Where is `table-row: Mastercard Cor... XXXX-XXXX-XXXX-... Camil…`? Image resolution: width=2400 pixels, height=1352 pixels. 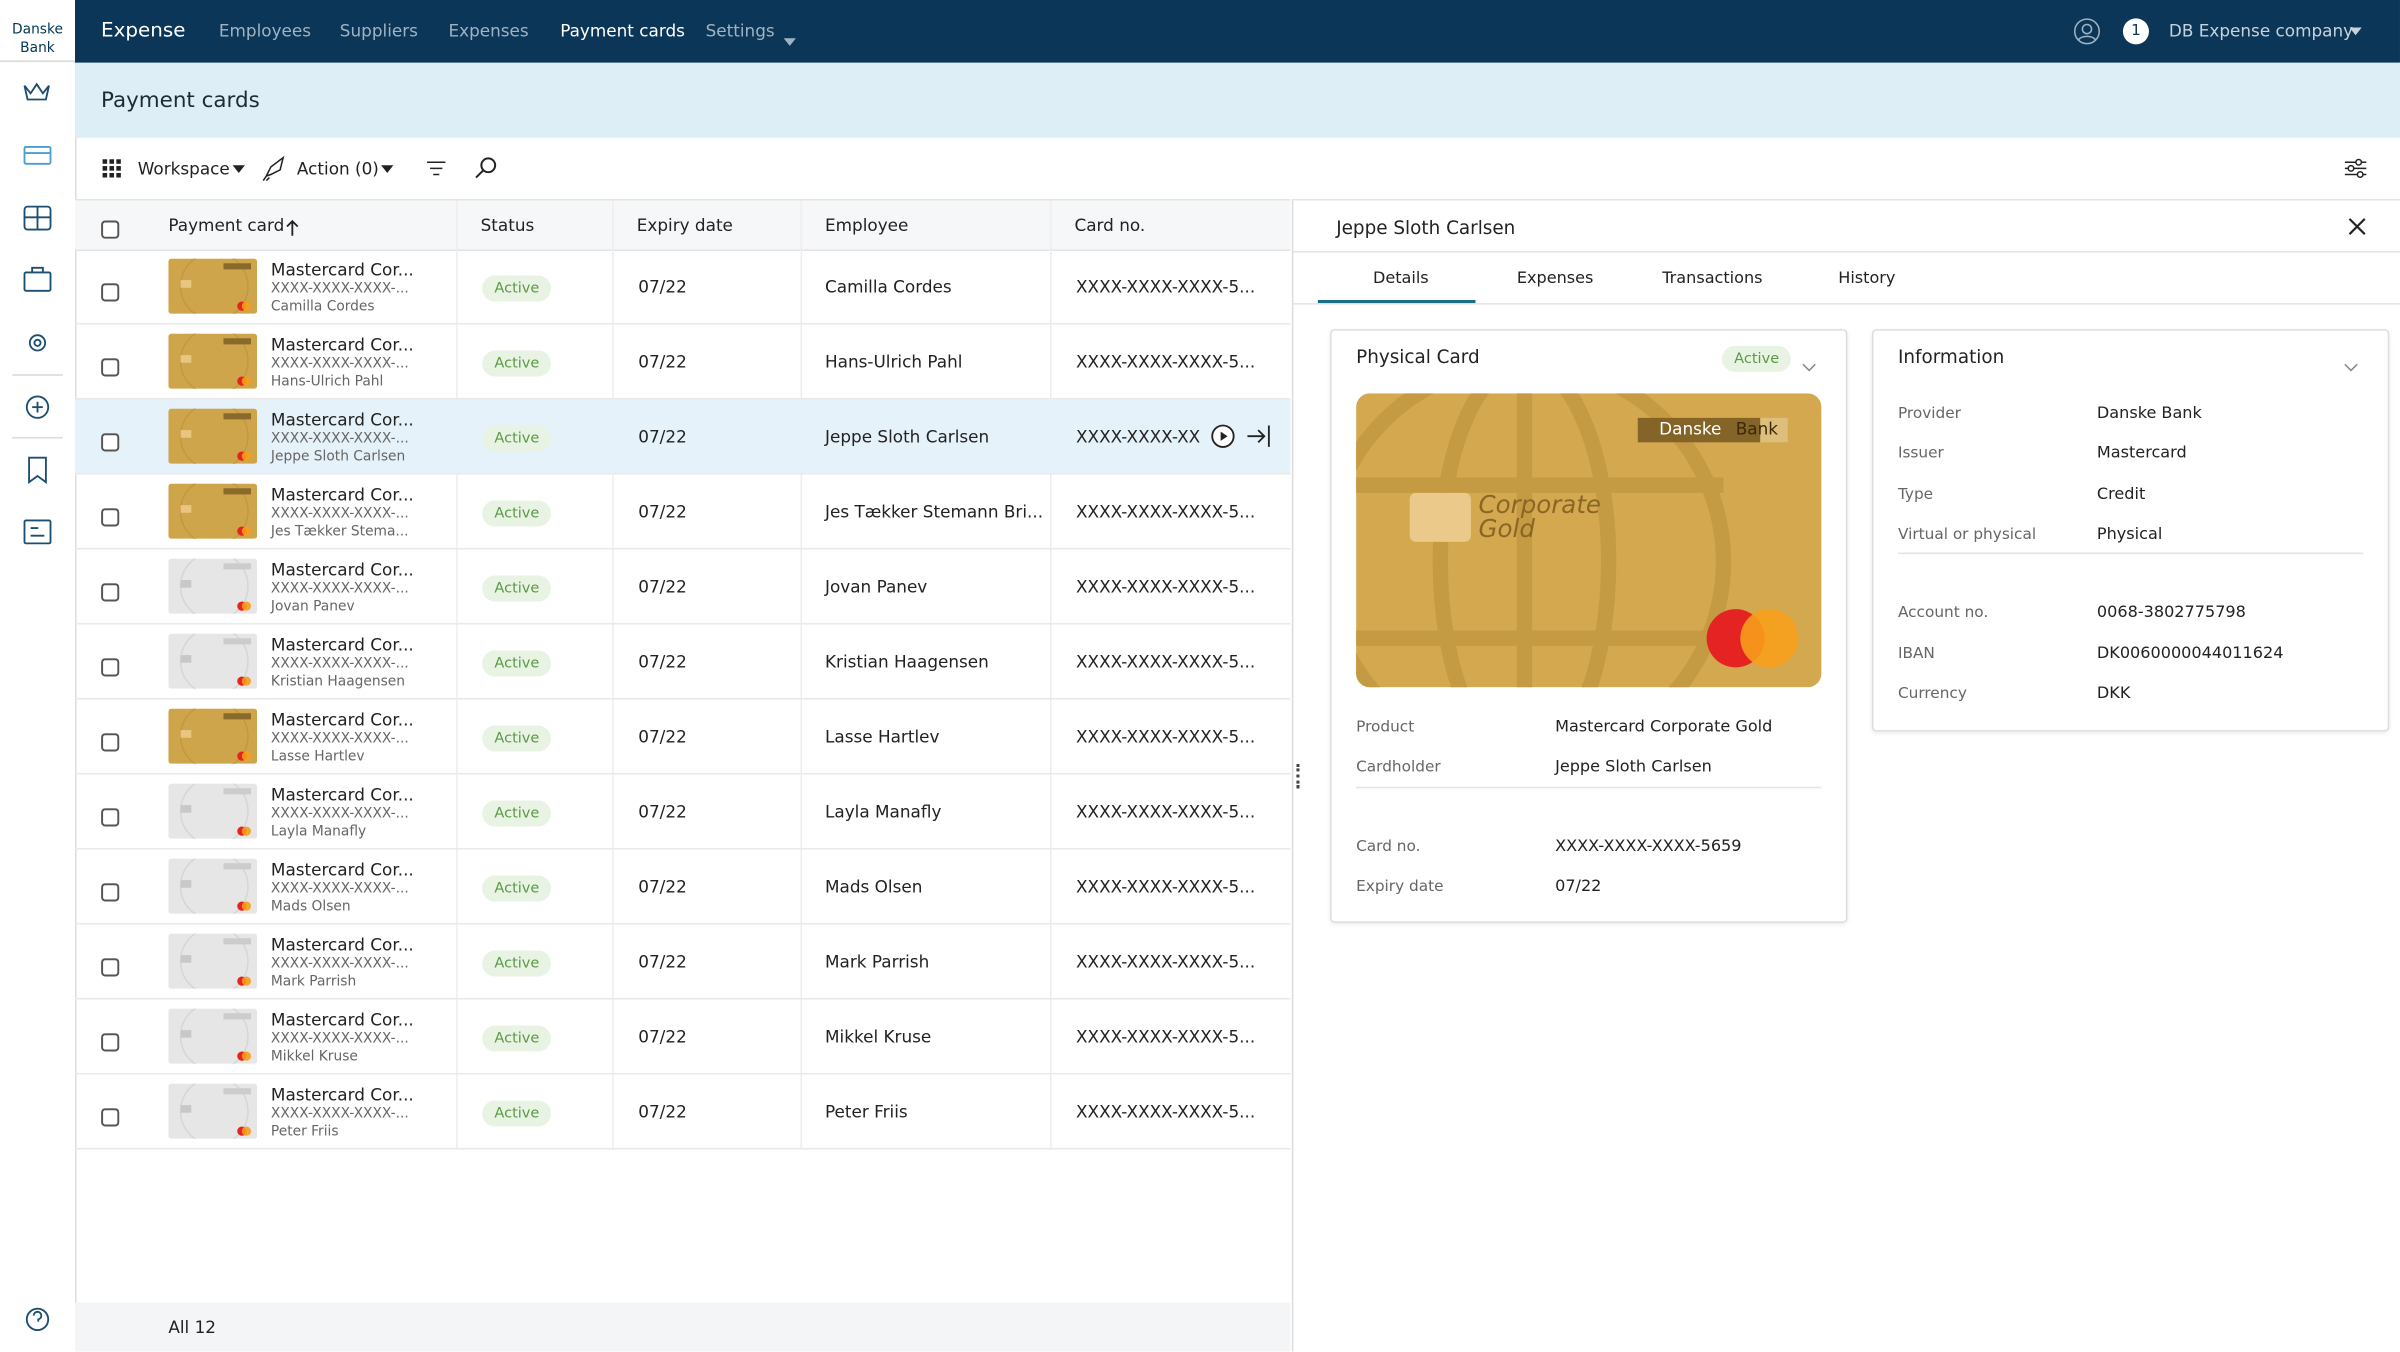 table-row: Mastercard Cor... XXXX-XXXX-XXXX-... Camil… is located at coordinates (682, 287).